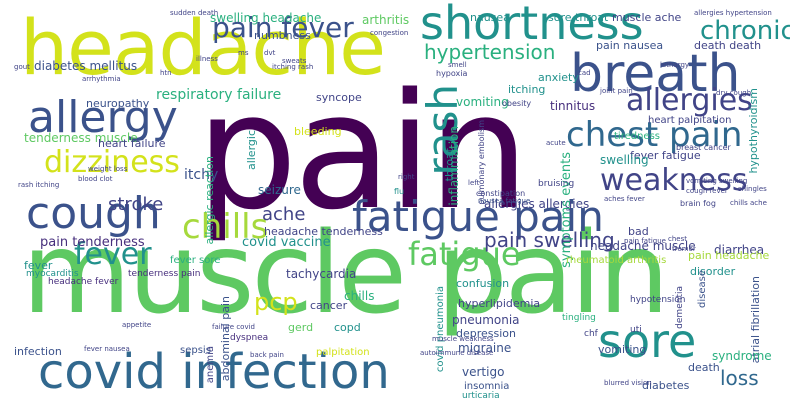  I want to click on word: bruising, so click(556, 184).